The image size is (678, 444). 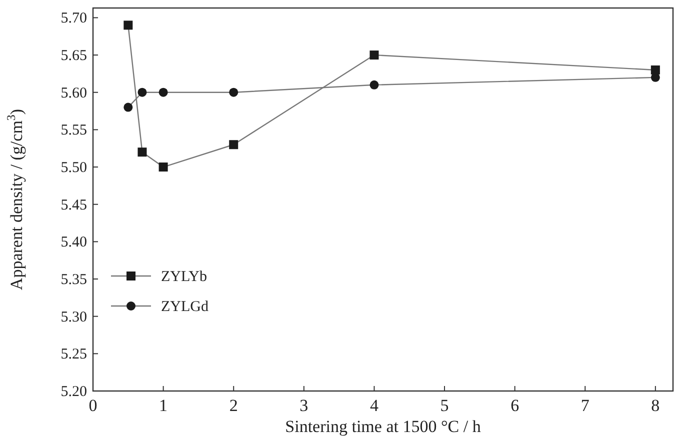 I want to click on y-tick-label: 5.30, so click(x=73, y=317).